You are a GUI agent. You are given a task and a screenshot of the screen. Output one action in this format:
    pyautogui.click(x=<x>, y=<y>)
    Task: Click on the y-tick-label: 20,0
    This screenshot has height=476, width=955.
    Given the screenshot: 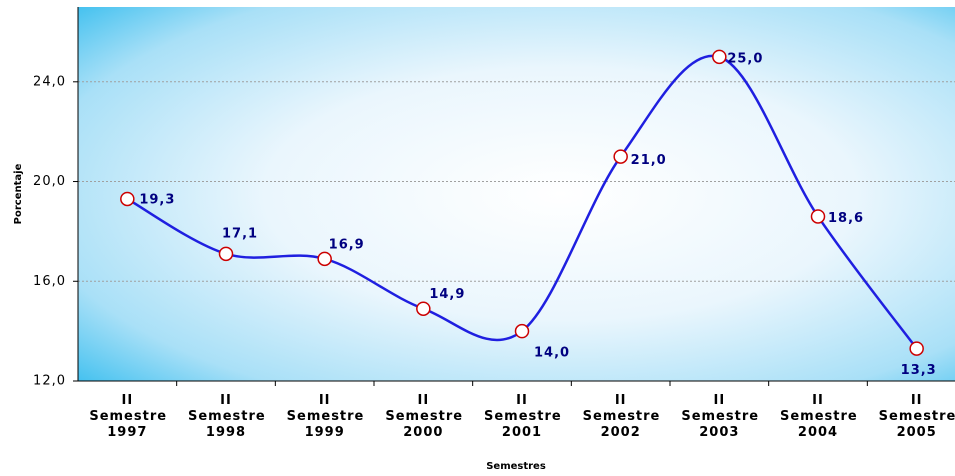 What is the action you would take?
    pyautogui.click(x=49, y=181)
    